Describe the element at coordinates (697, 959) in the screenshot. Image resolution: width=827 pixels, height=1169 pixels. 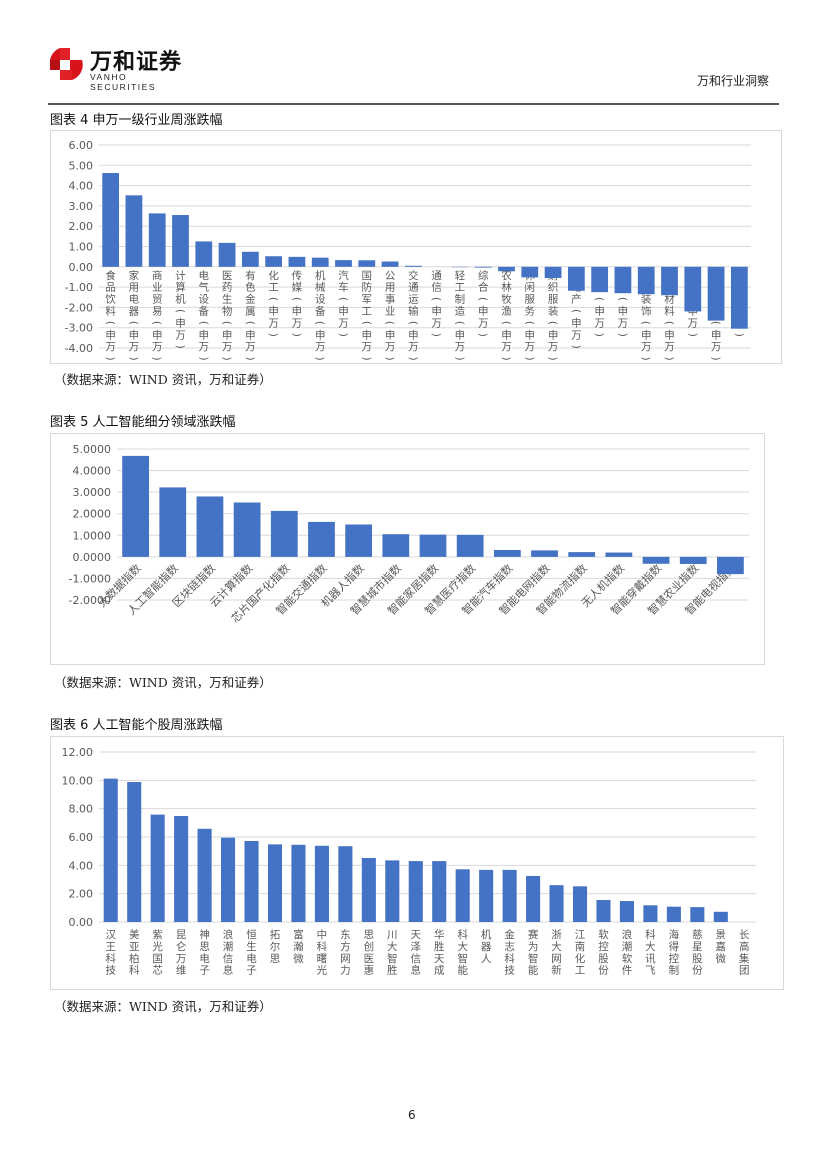
I see `svg-text: 股` at that location.